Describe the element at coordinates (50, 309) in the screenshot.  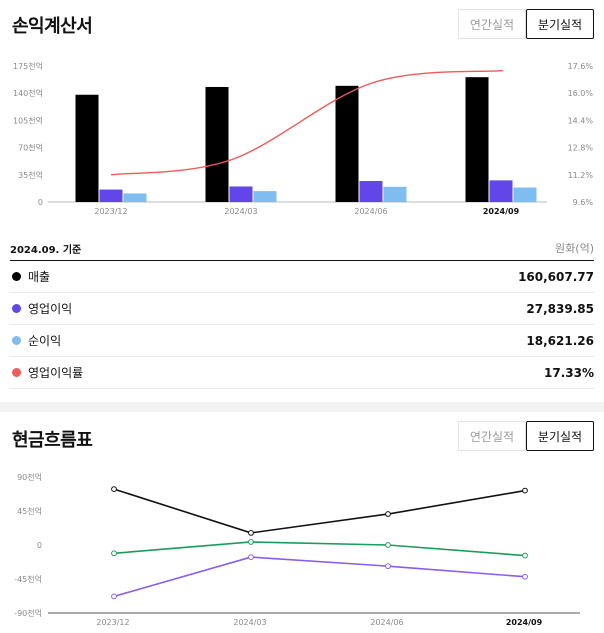
I see `row-label: 영업이익` at that location.